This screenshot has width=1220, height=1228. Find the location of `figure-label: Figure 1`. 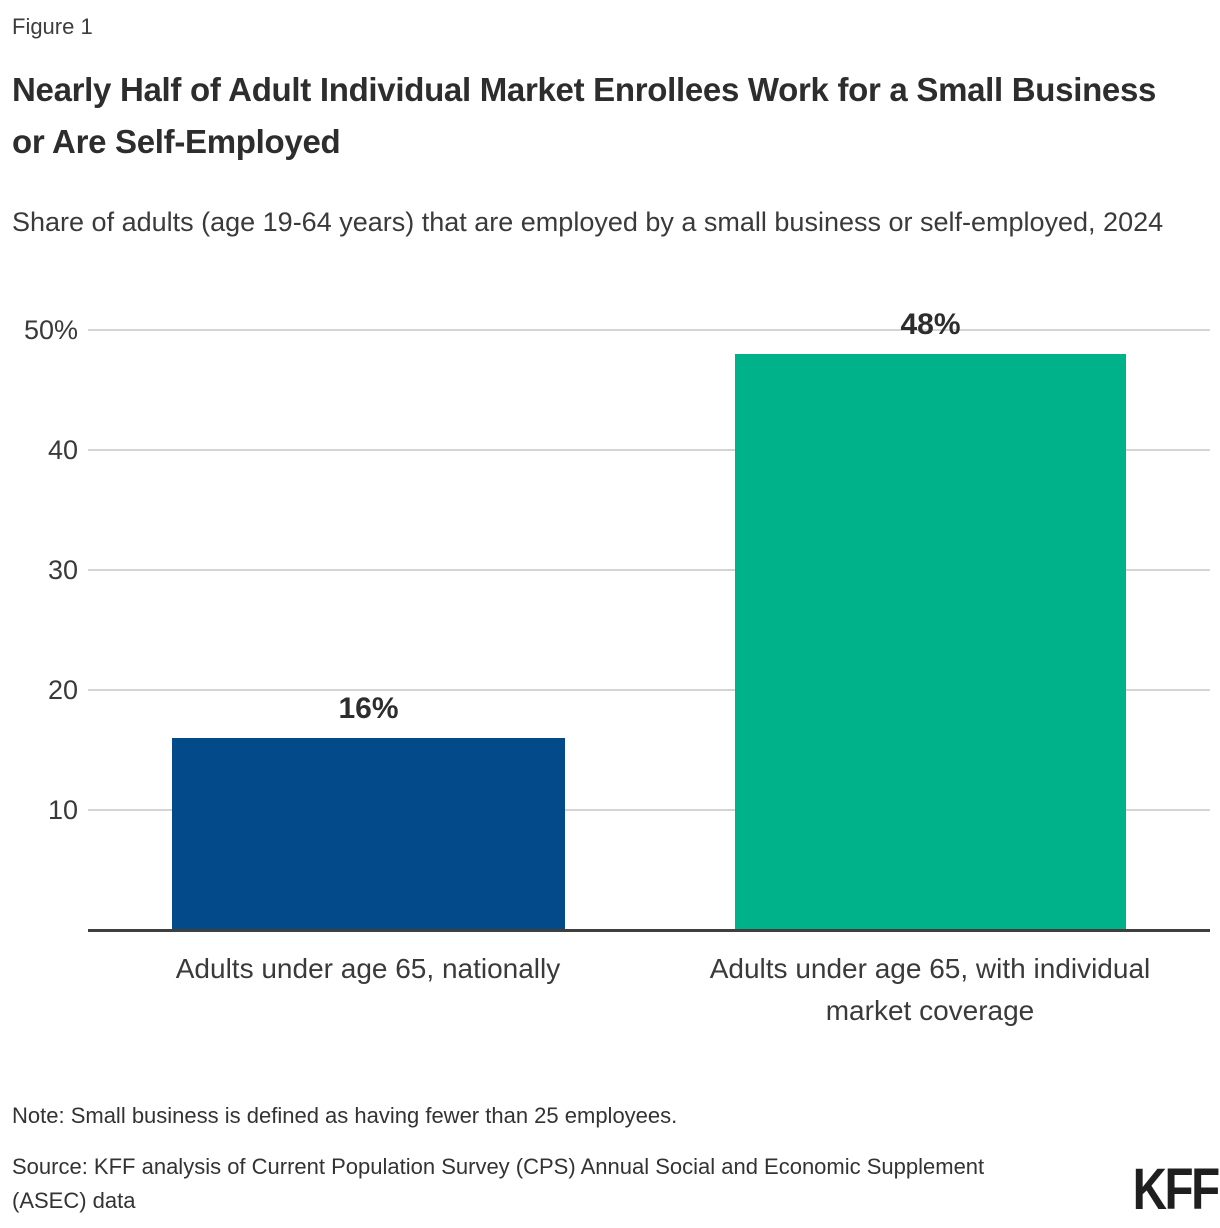

figure-label: Figure 1 is located at coordinates (52, 26).